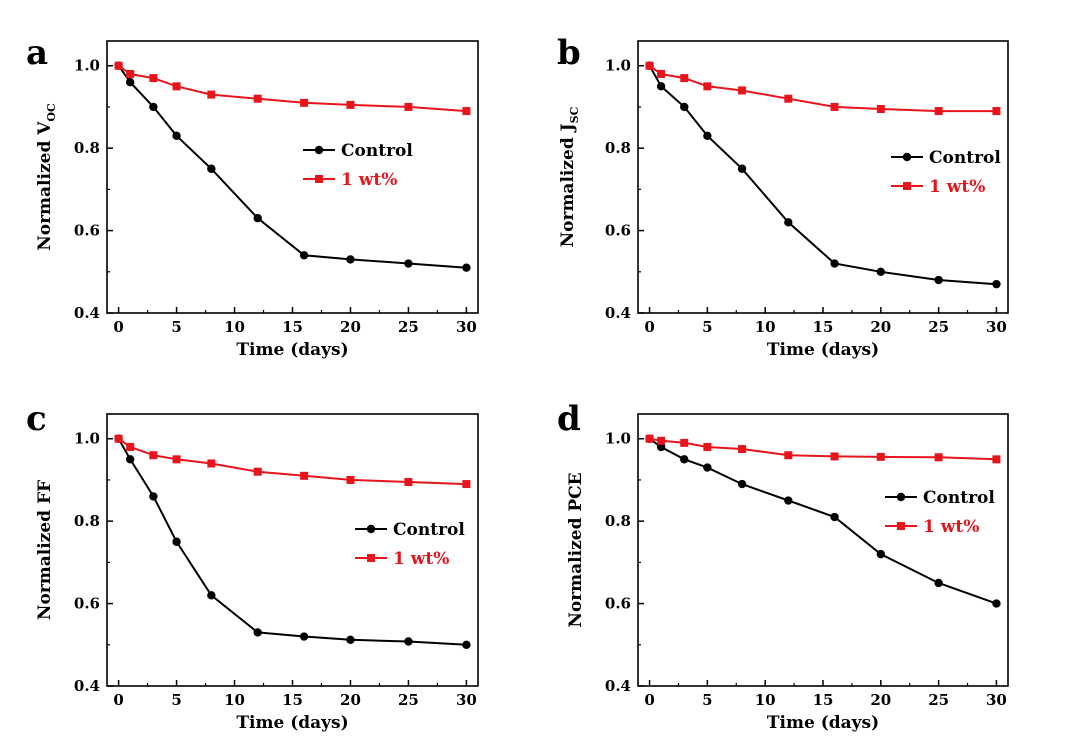  I want to click on plot-frame, so click(823, 550).